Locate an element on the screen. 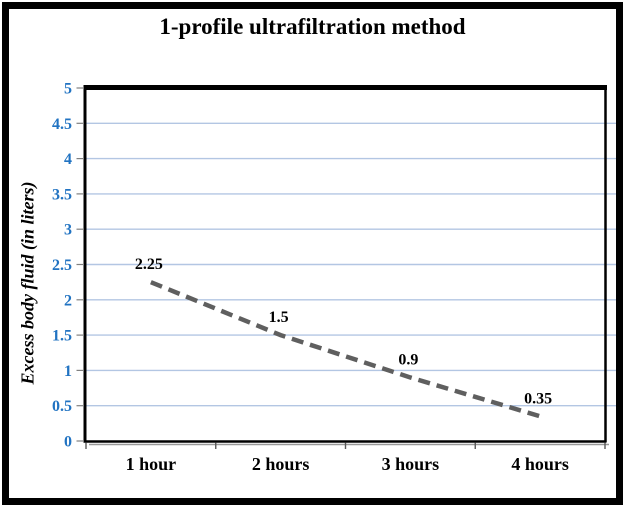 This screenshot has height=507, width=625. y-tick-label: 1.5 is located at coordinates (62, 336).